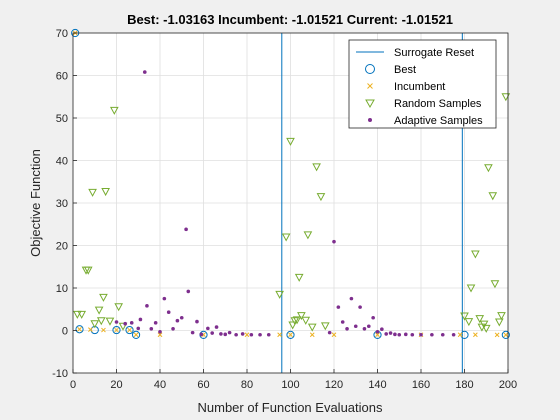  What do you see at coordinates (434, 53) in the screenshot?
I see `legend-label-surrogate-reset: Surrogate Reset` at bounding box center [434, 53].